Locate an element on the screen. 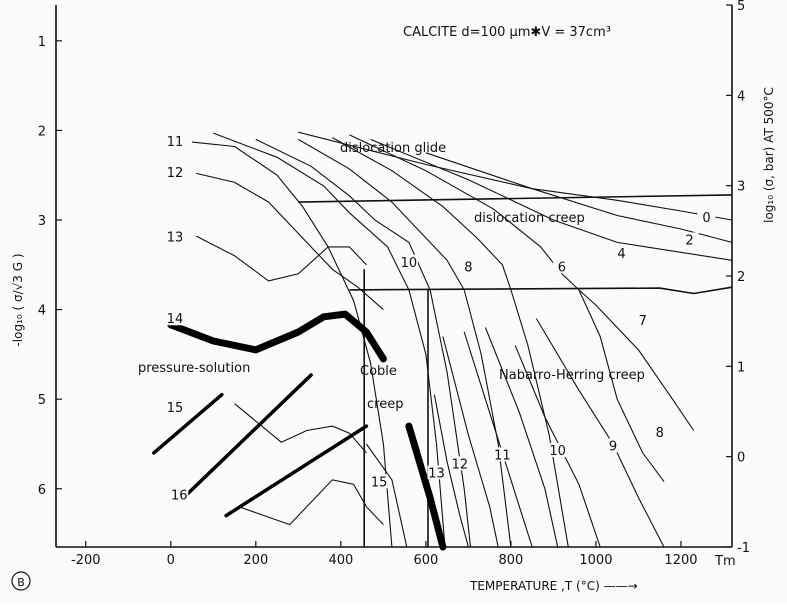 This screenshot has width=787, height=610. right-tick-label: -1 is located at coordinates (743, 548).